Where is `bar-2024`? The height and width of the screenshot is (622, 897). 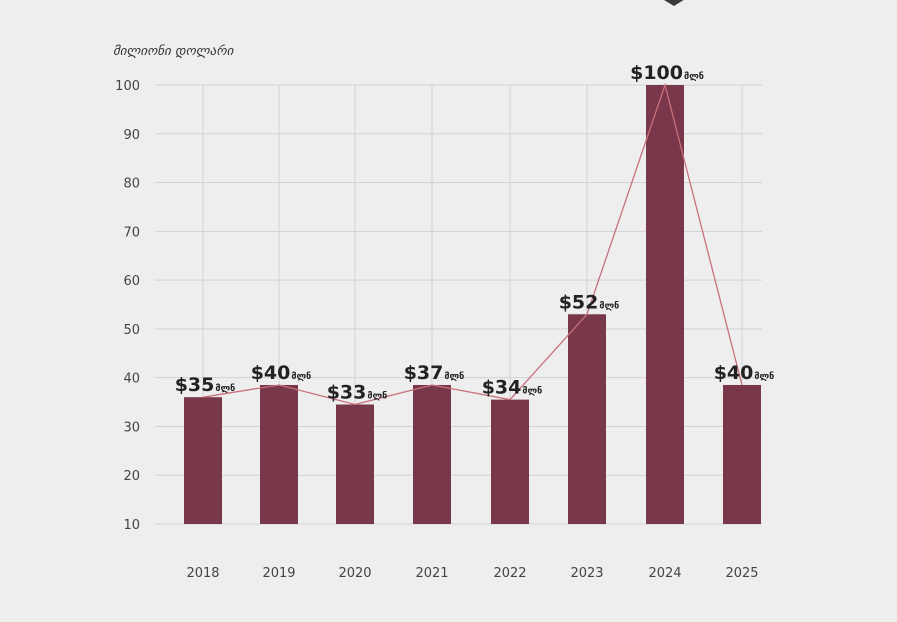 bar-2024 is located at coordinates (665, 304).